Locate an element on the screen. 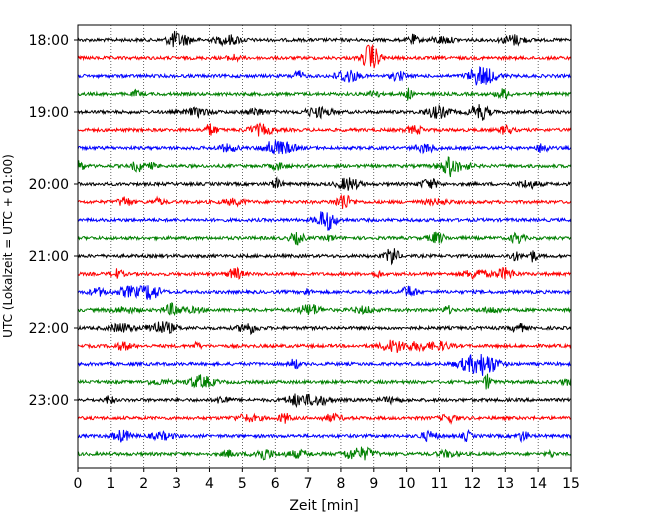 The height and width of the screenshot is (520, 650). x-tick-label: 9 is located at coordinates (373, 484).